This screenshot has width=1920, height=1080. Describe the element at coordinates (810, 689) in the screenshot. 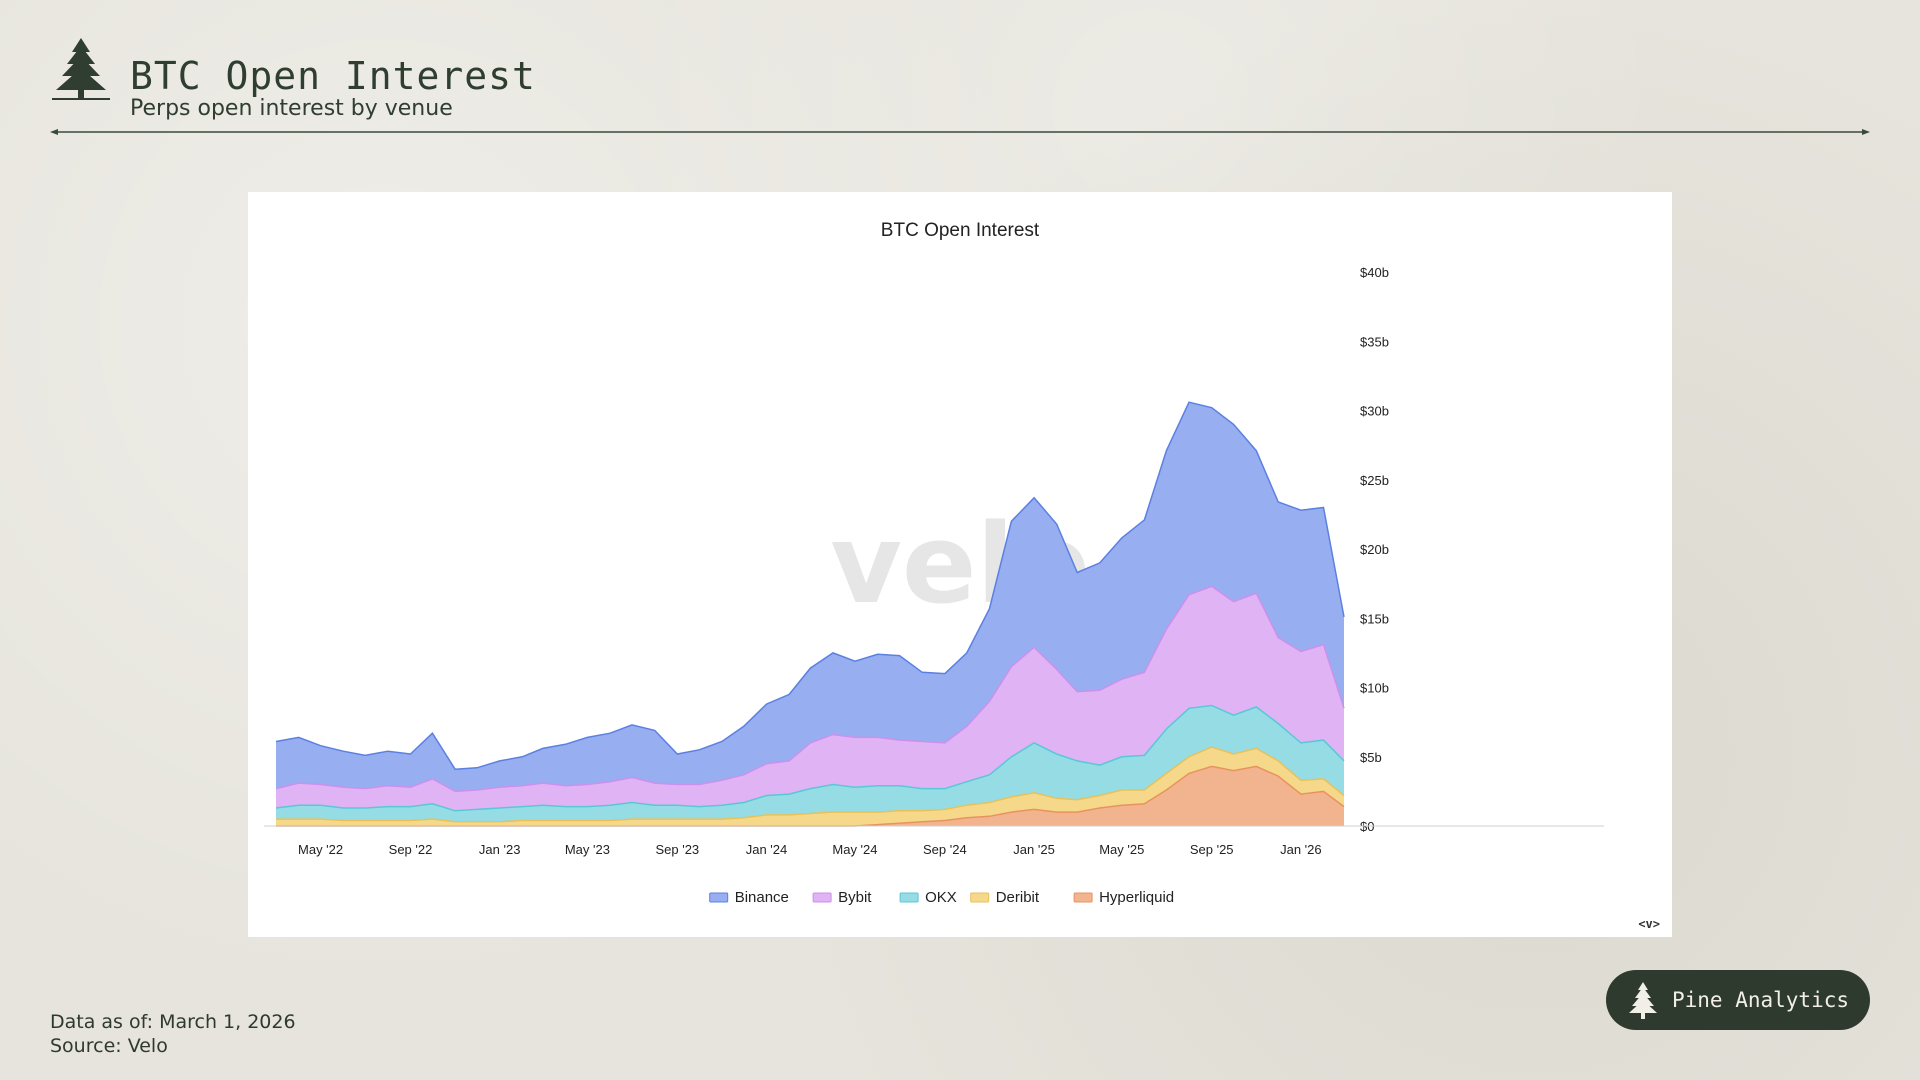

I see `line-bybit` at that location.